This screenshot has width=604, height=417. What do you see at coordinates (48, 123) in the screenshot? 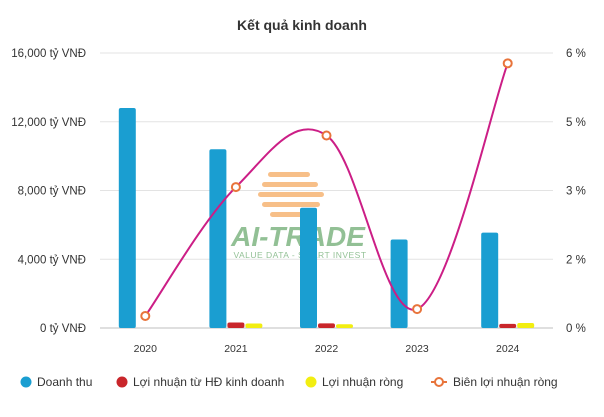
I see `y-left-tick-label: 12,000 tỷ VNĐ` at bounding box center [48, 123].